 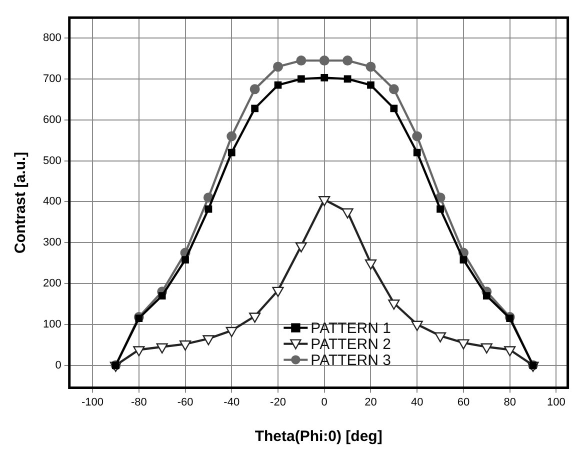 I want to click on x-tick-label: 20, so click(x=370, y=402).